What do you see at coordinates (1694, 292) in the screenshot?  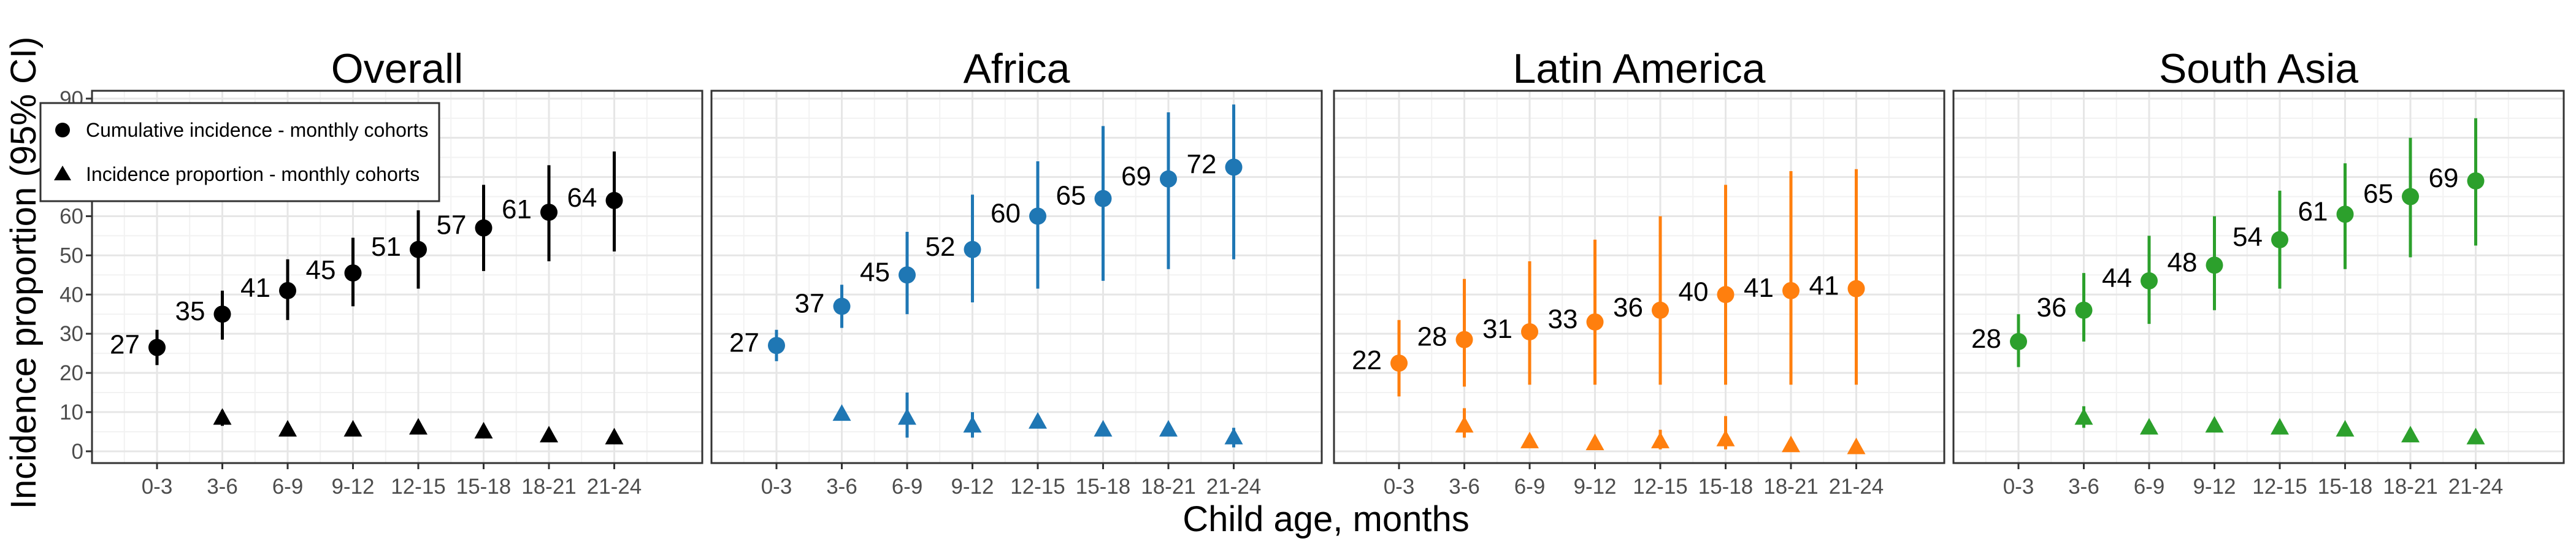 I see `data-label: 40` at bounding box center [1694, 292].